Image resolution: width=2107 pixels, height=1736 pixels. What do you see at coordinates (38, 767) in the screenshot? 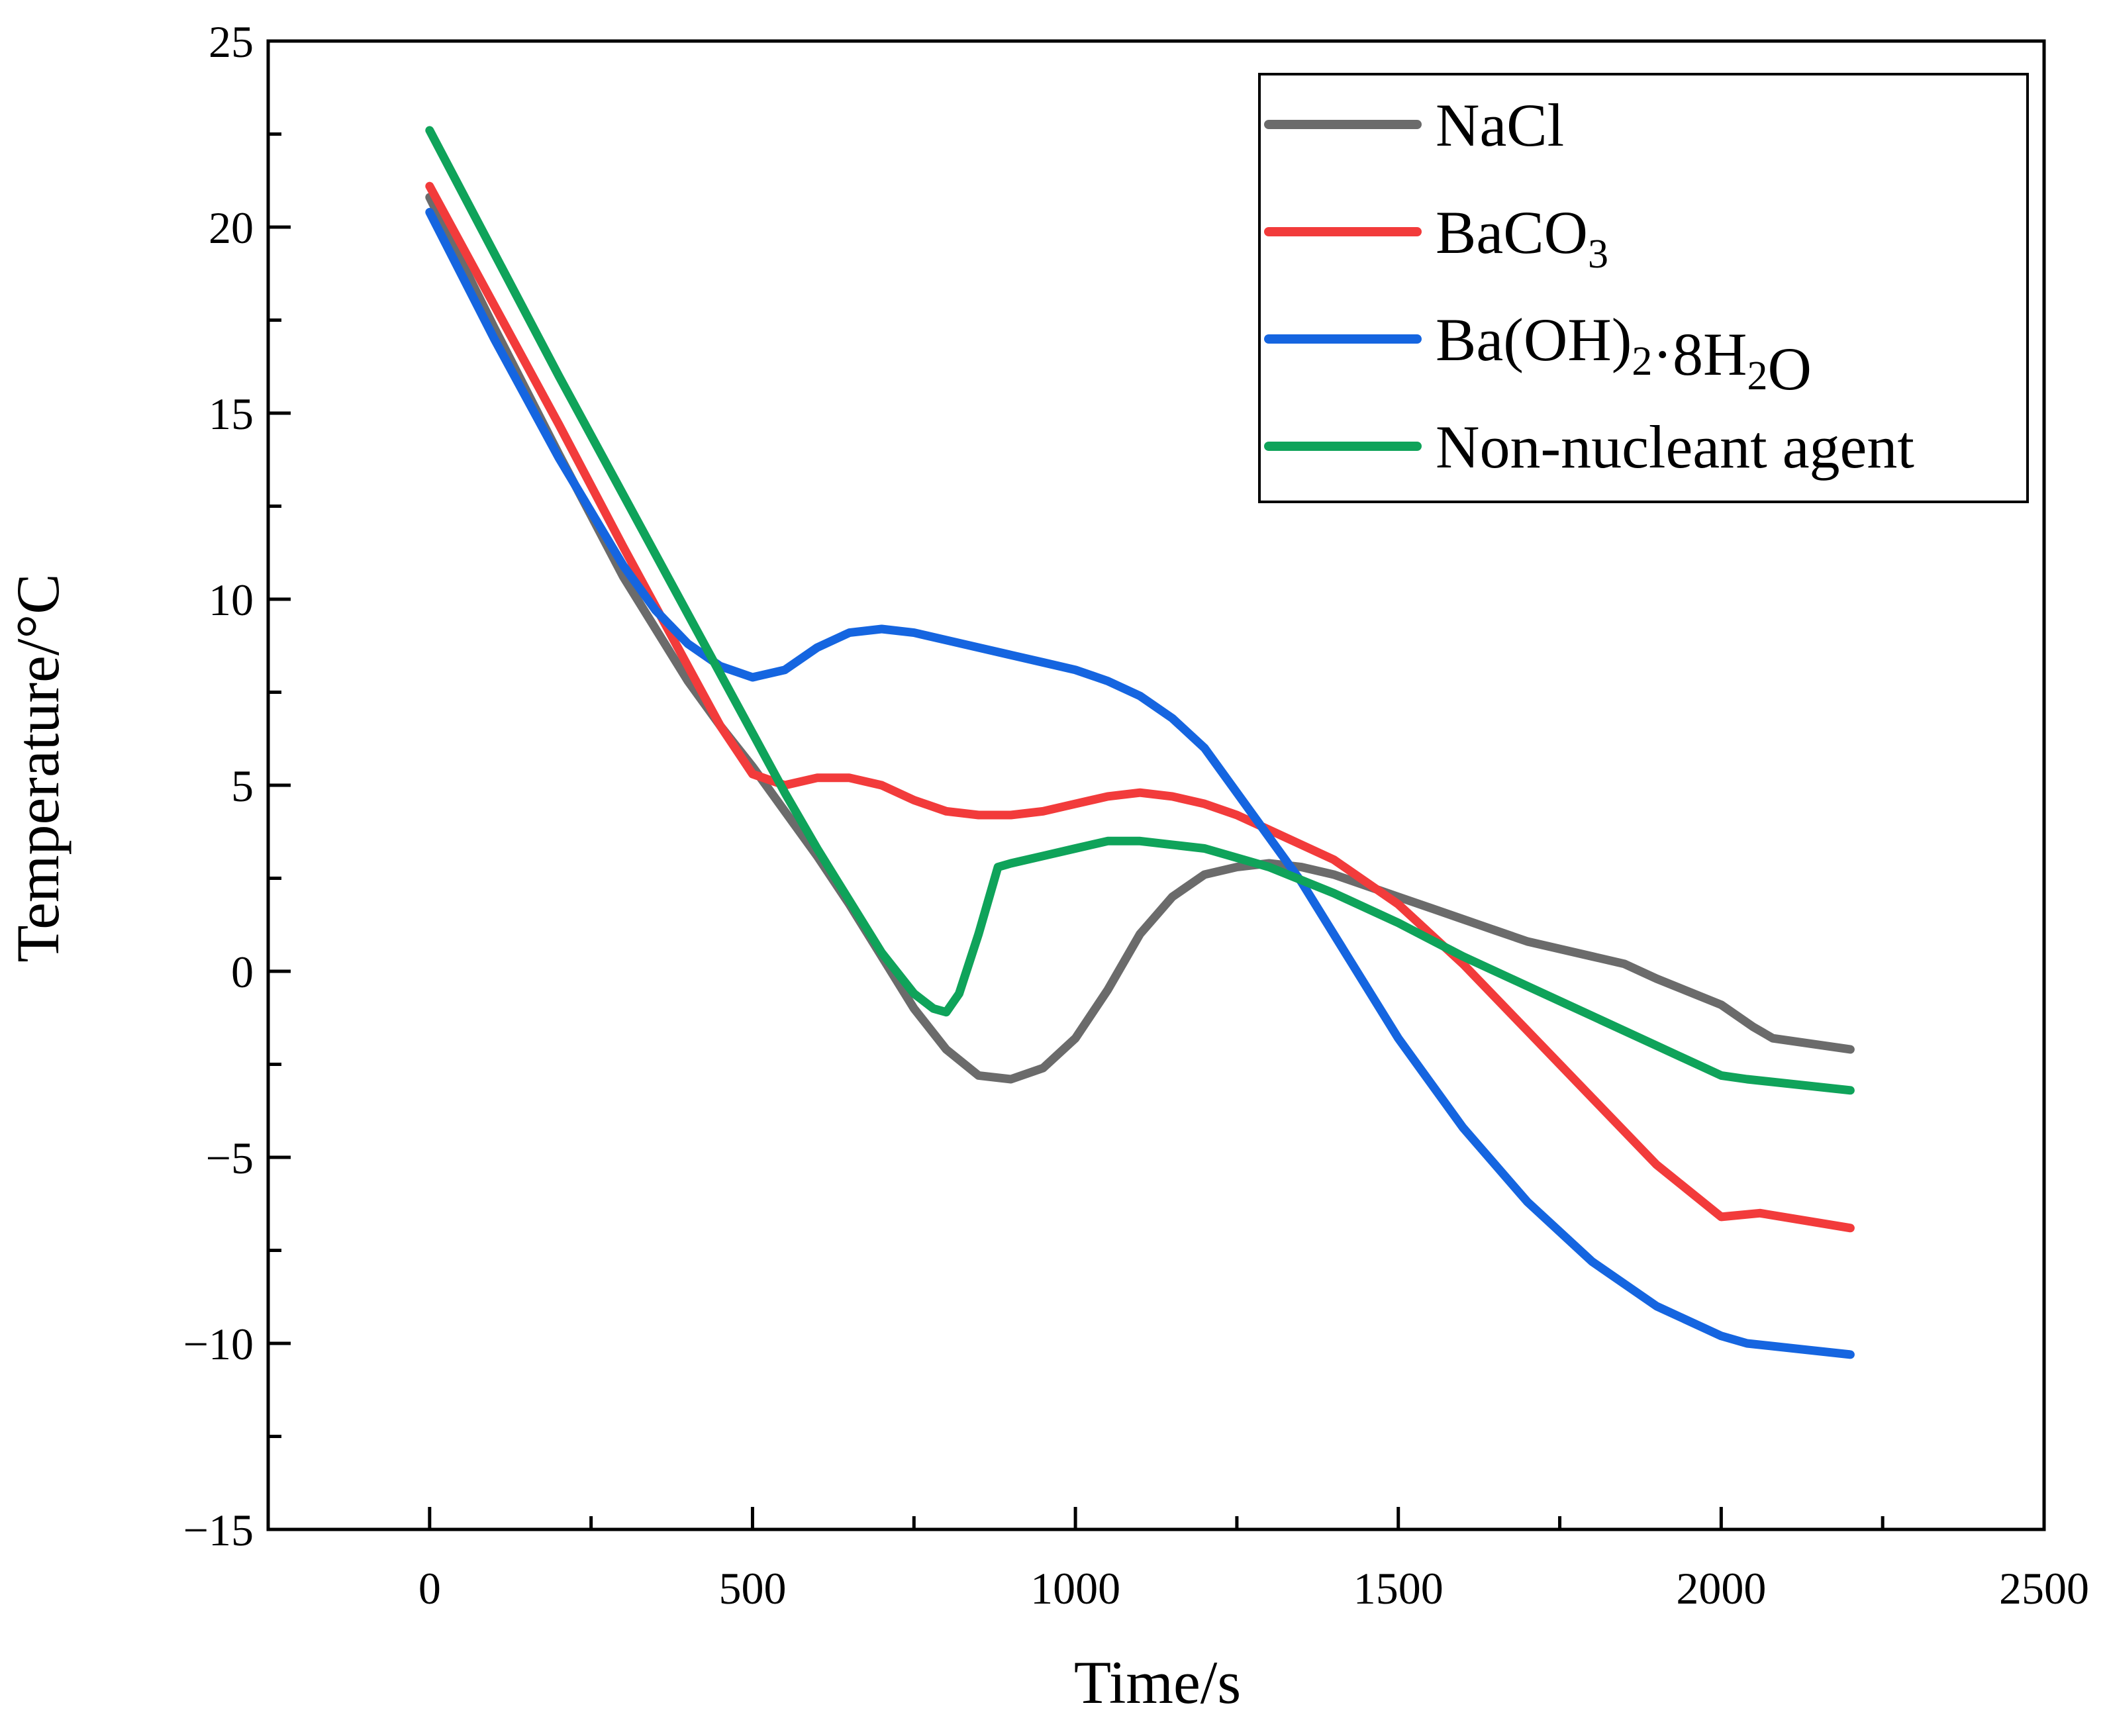
I see `y-axis-title: Temperature/°C` at bounding box center [38, 767].